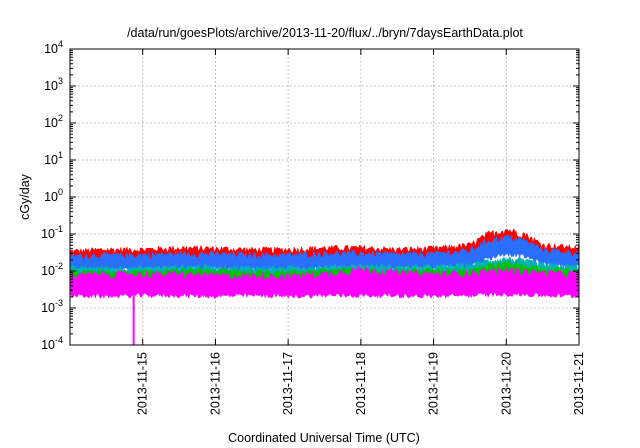  Describe the element at coordinates (25, 196) in the screenshot. I see `y-axis-label: cGy/day` at that location.